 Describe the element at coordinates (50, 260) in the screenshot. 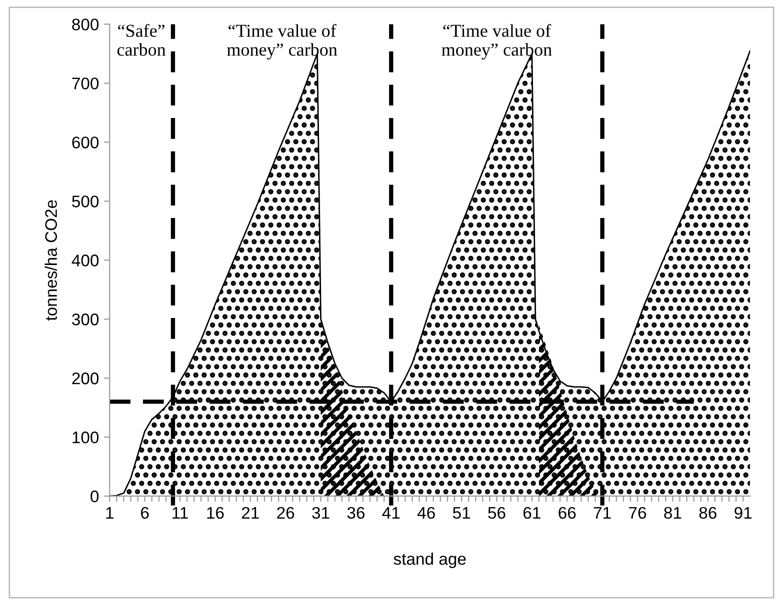

I see `y-axis-title: tonnes/ha CO2e` at that location.